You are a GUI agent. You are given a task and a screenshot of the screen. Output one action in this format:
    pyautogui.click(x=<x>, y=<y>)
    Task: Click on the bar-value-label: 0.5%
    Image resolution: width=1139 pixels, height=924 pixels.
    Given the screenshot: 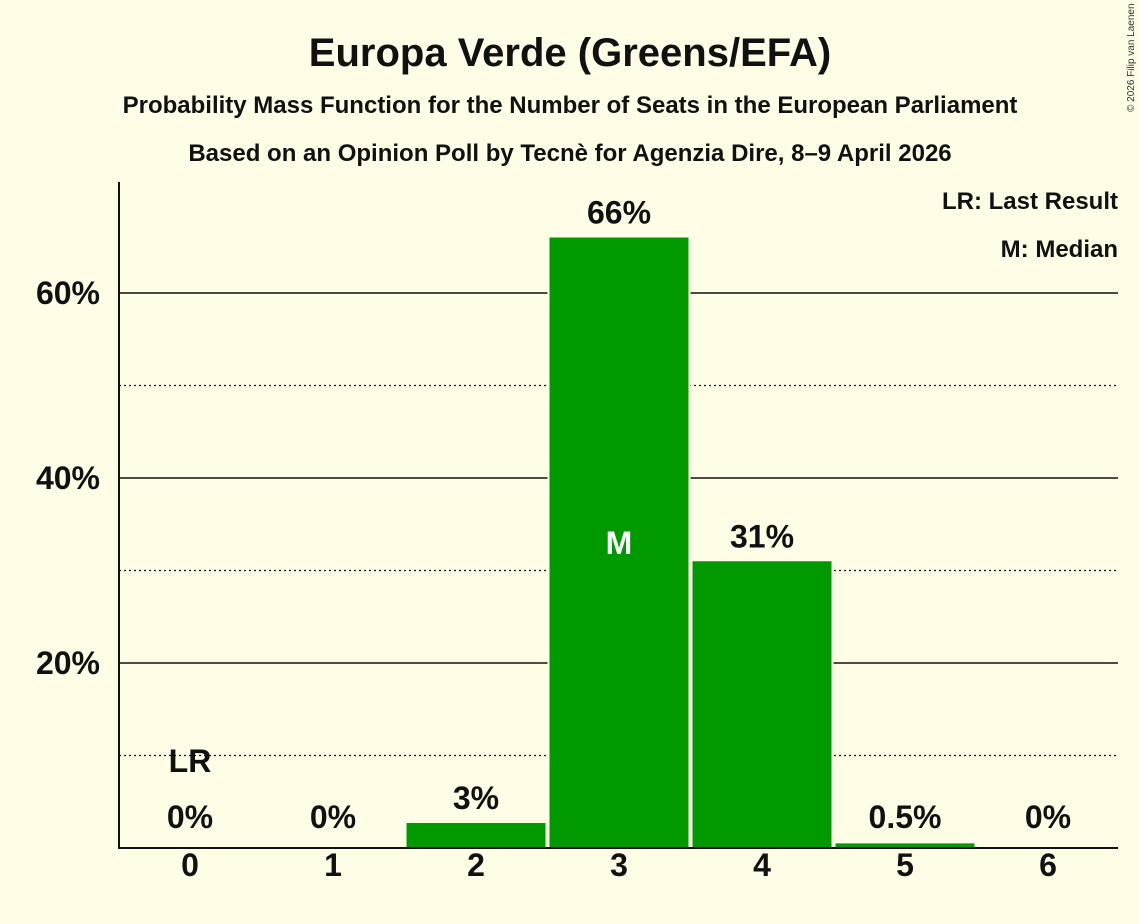 What is the action you would take?
    pyautogui.click(x=905, y=817)
    